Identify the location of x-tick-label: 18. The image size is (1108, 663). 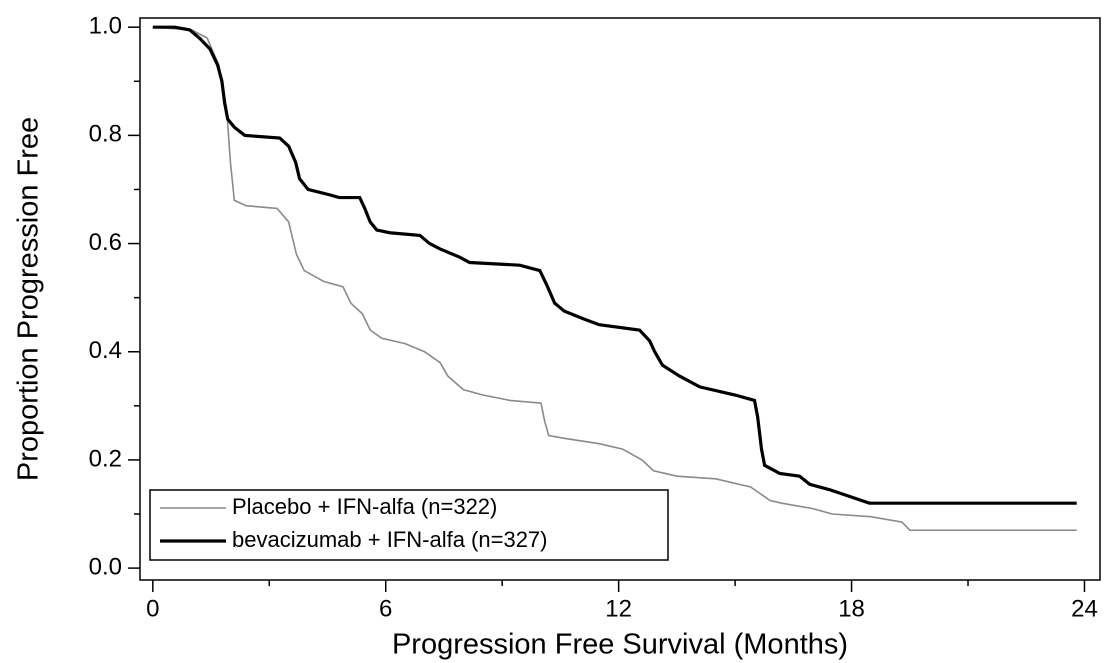
(851, 608).